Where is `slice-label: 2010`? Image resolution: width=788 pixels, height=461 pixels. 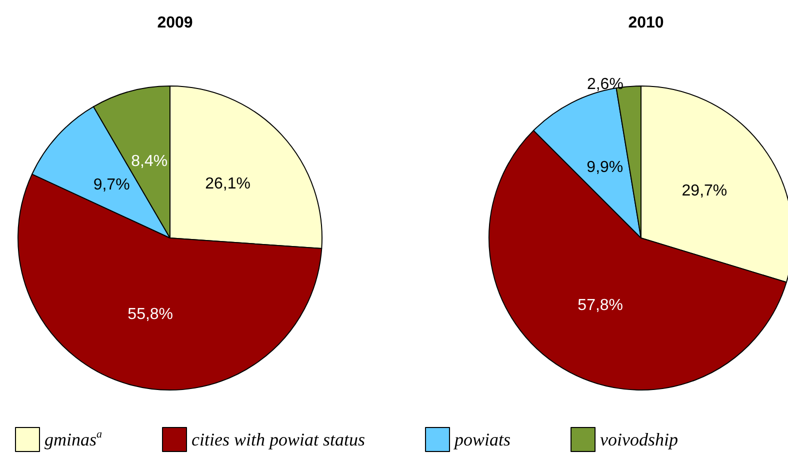
slice-label: 2010 is located at coordinates (646, 23).